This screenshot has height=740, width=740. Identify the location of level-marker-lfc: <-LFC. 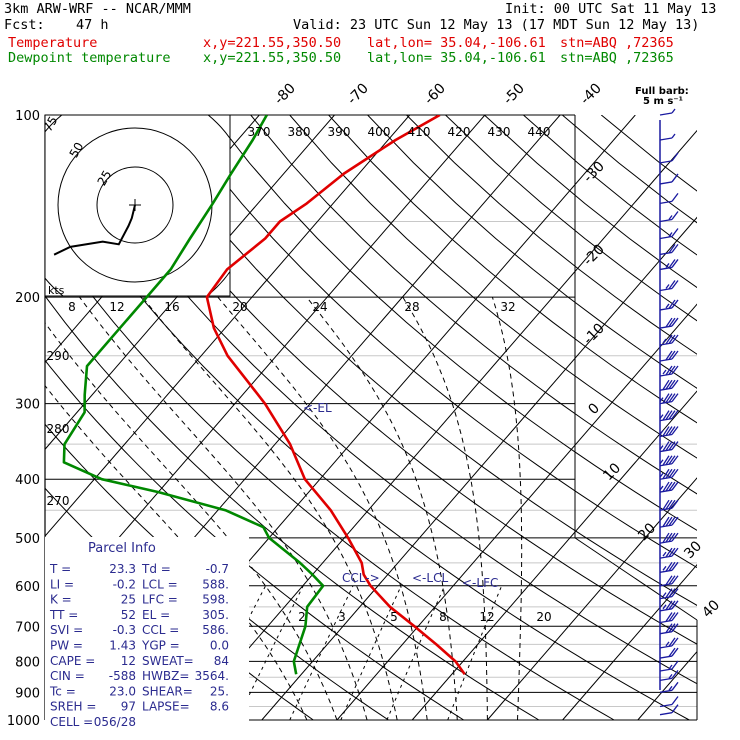
(480, 583).